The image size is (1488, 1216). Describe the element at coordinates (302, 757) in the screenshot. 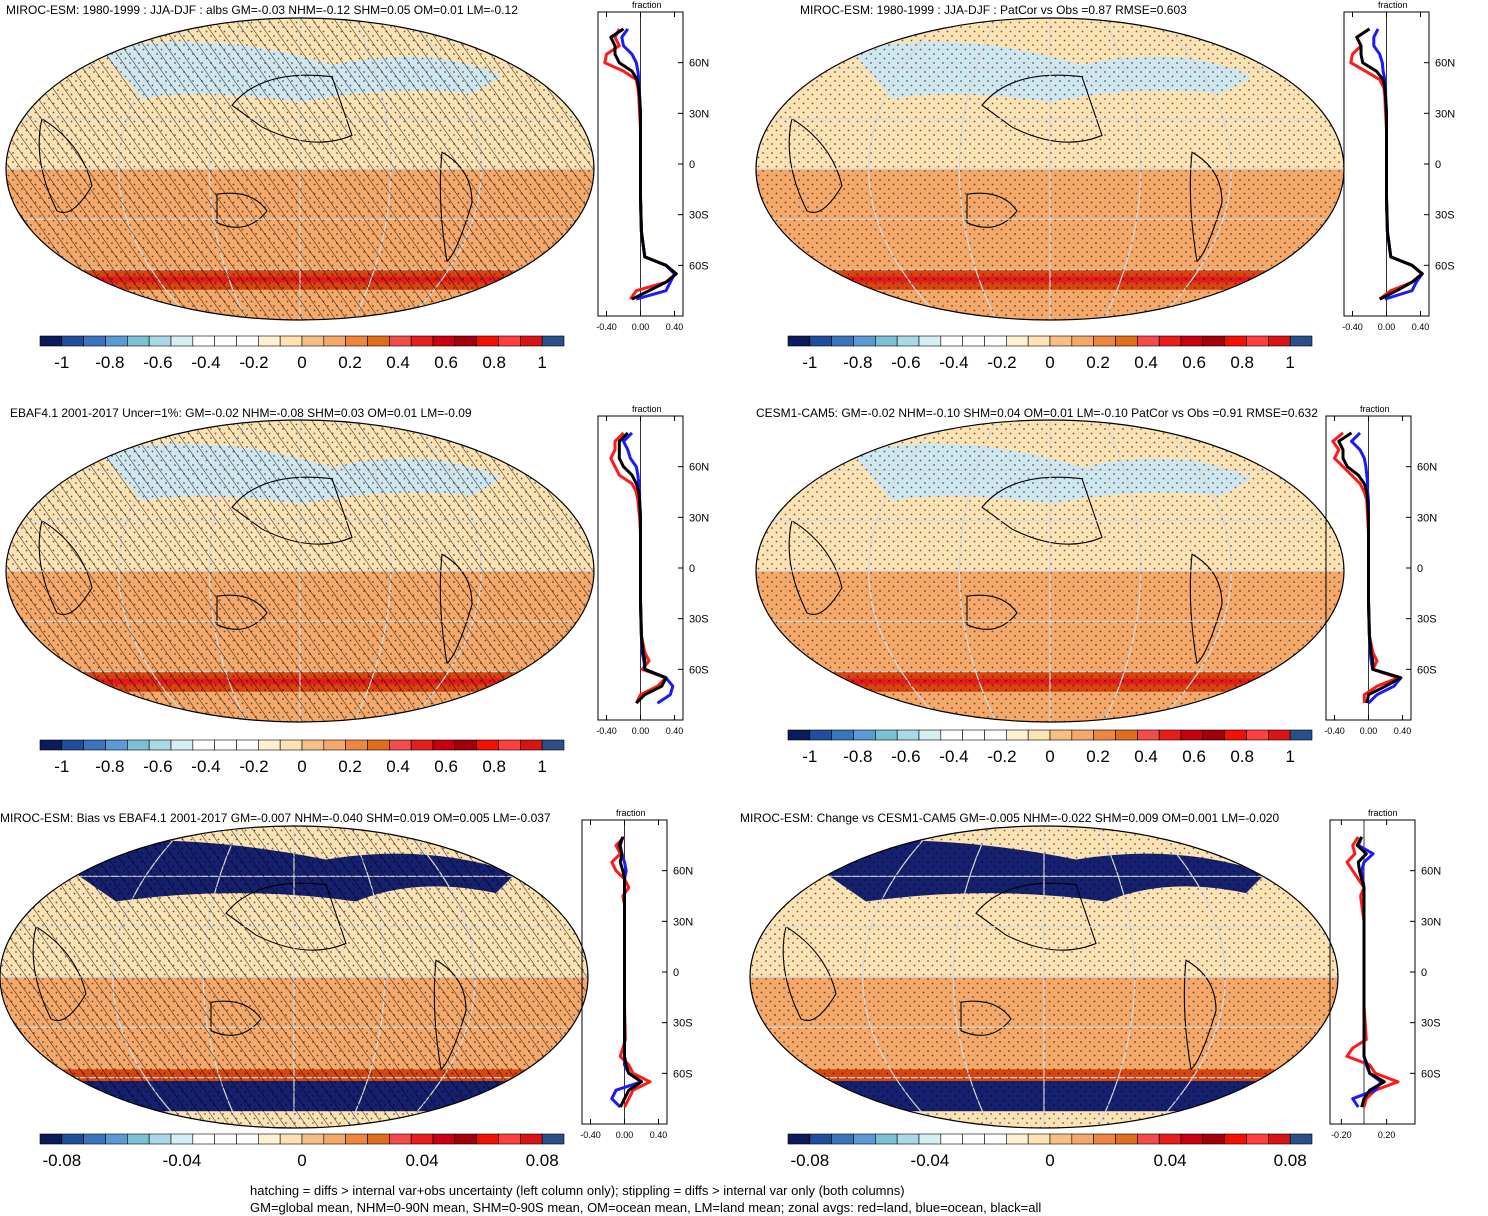

I see `colorbar: -1 -0.8 -0.6 -0.4 -0.2 0 0.2 0.4 0.6 0.8 1` at that location.